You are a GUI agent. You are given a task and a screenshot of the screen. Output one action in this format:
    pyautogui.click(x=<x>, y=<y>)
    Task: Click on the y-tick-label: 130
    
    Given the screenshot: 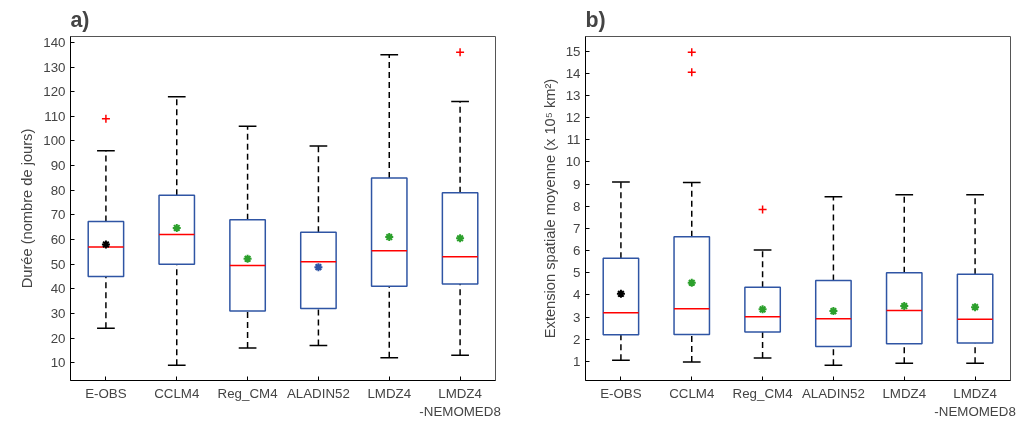 What is the action you would take?
    pyautogui.click(x=54, y=67)
    